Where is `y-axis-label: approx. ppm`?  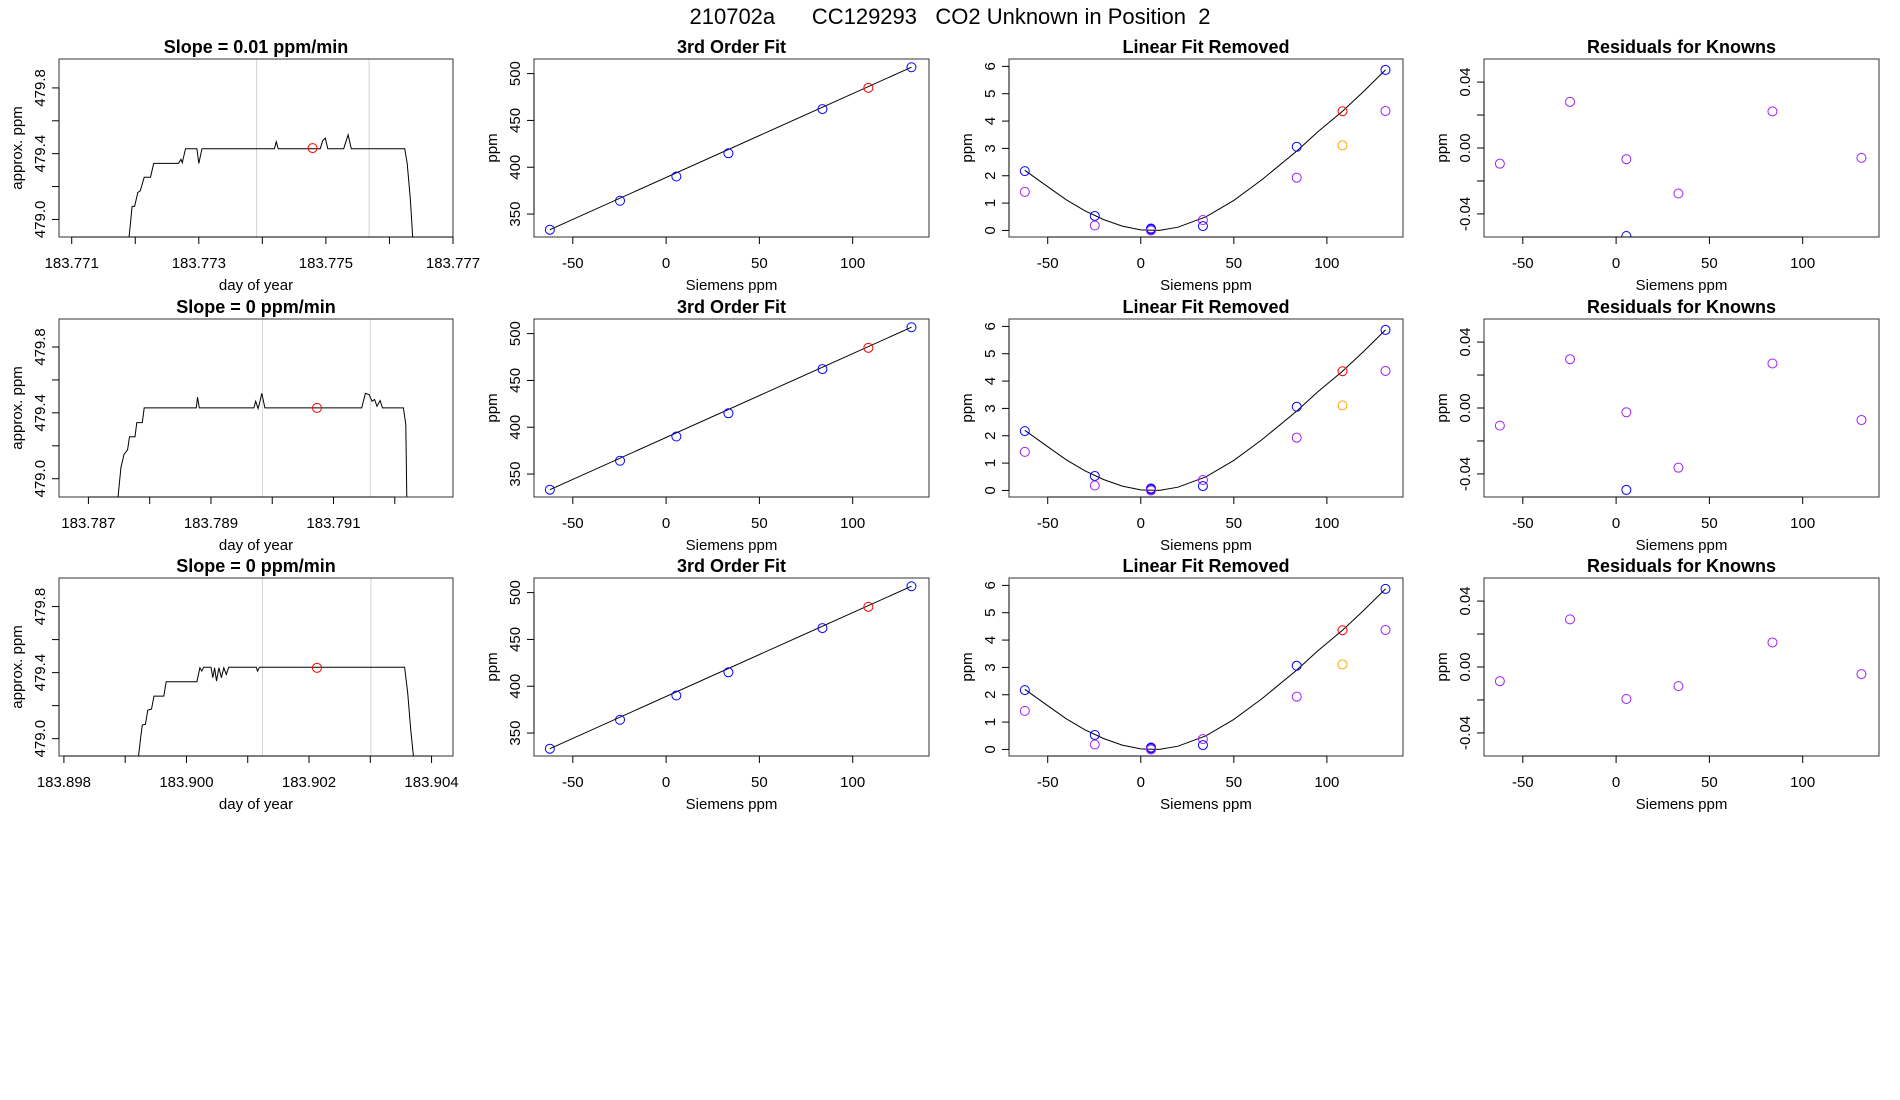 y-axis-label: approx. ppm is located at coordinates (17, 407).